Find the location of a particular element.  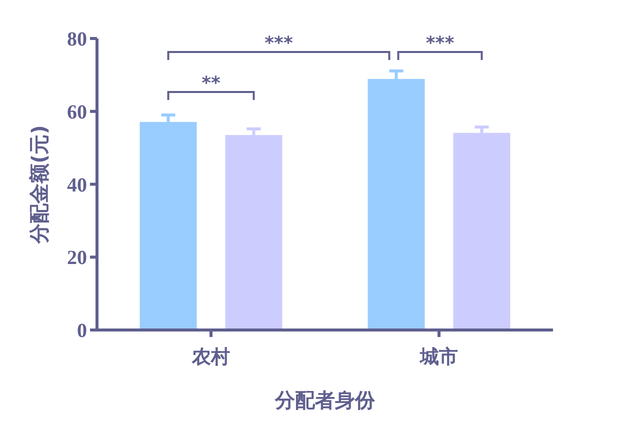

annotation: ** is located at coordinates (211, 83).